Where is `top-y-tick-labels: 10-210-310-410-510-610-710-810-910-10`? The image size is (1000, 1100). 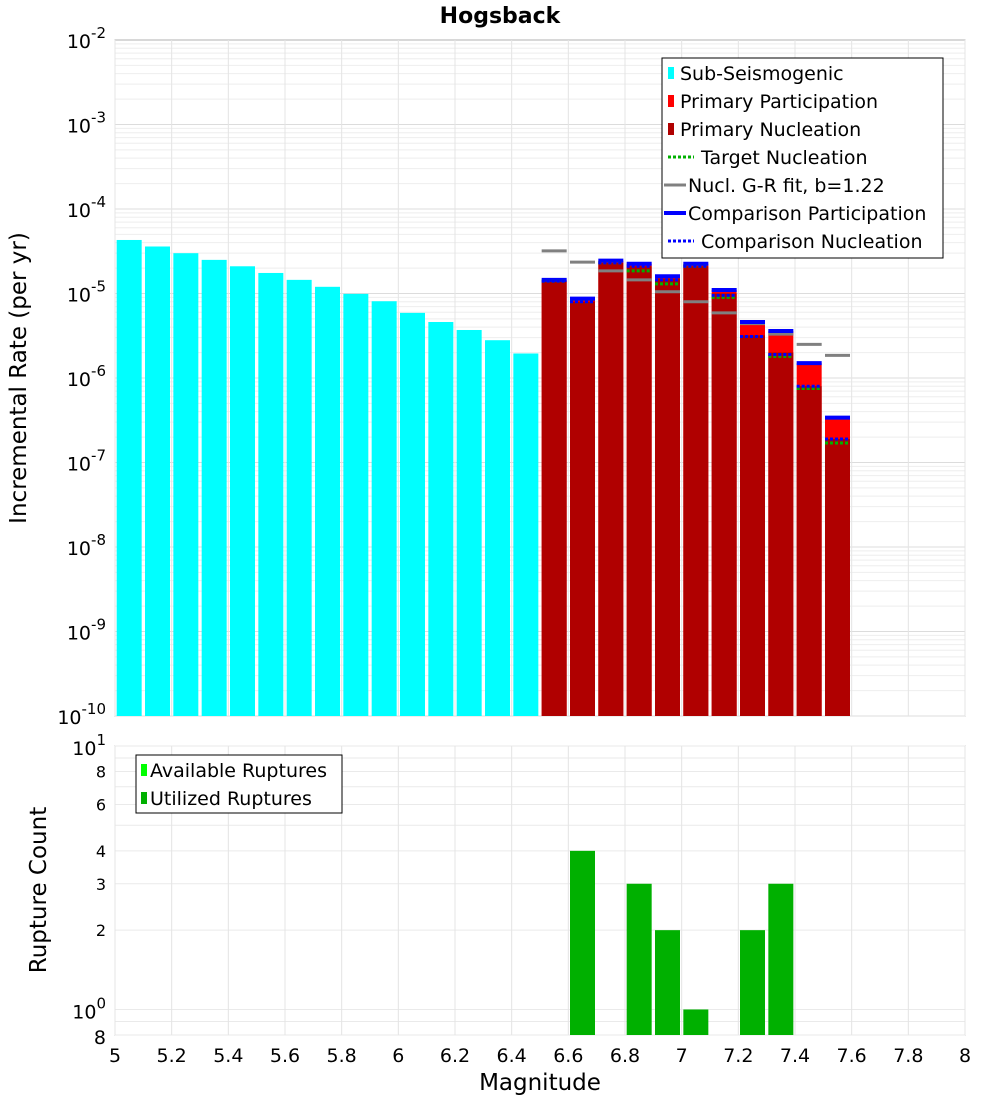
top-y-tick-labels: 10-210-310-410-510-610-710-810-910-10 is located at coordinates (81, 376).